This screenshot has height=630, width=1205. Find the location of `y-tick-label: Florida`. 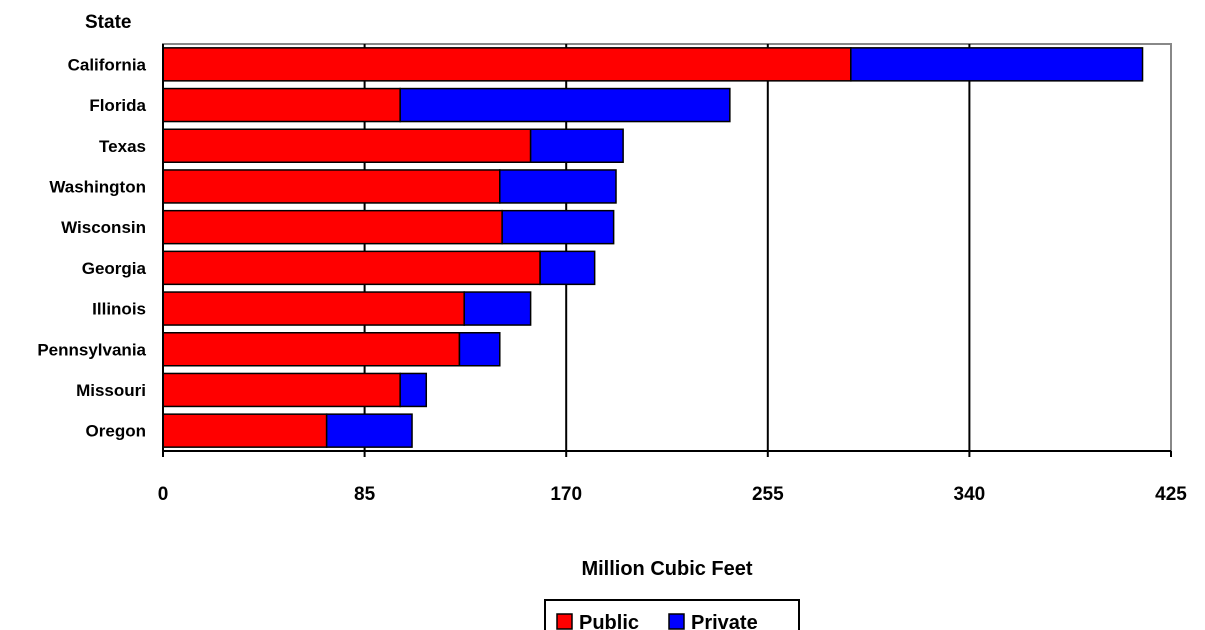

y-tick-label: Florida is located at coordinates (117, 105).